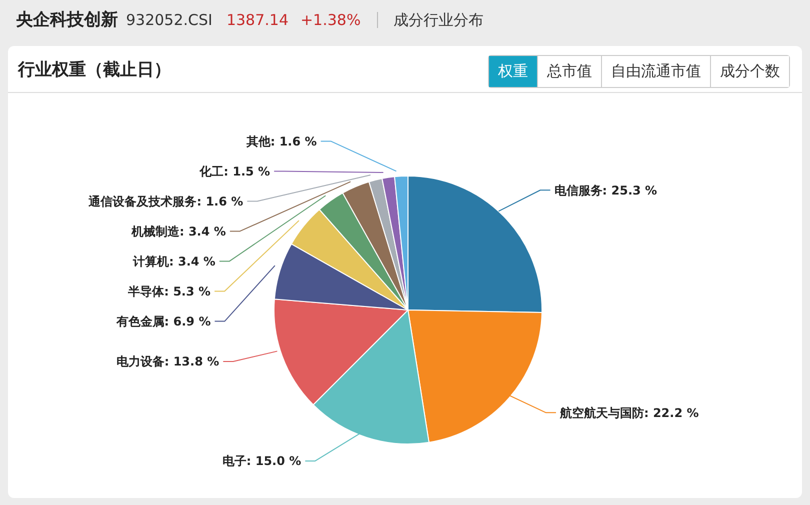  I want to click on slice-label: 有色金属: 6.9 %, so click(163, 321).